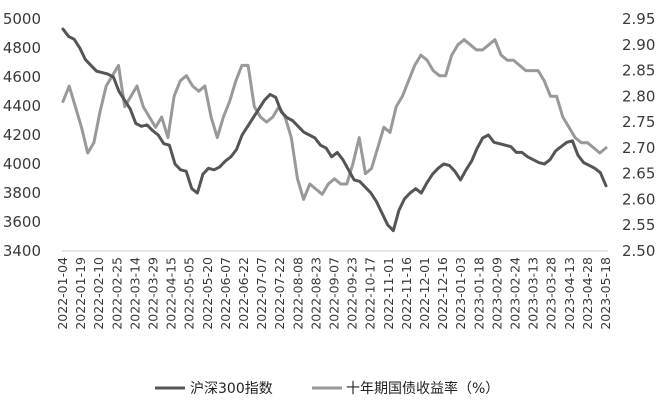 This screenshot has height=410, width=667. Describe the element at coordinates (22, 77) in the screenshot. I see `left-axis-tick-label: 4600` at that location.